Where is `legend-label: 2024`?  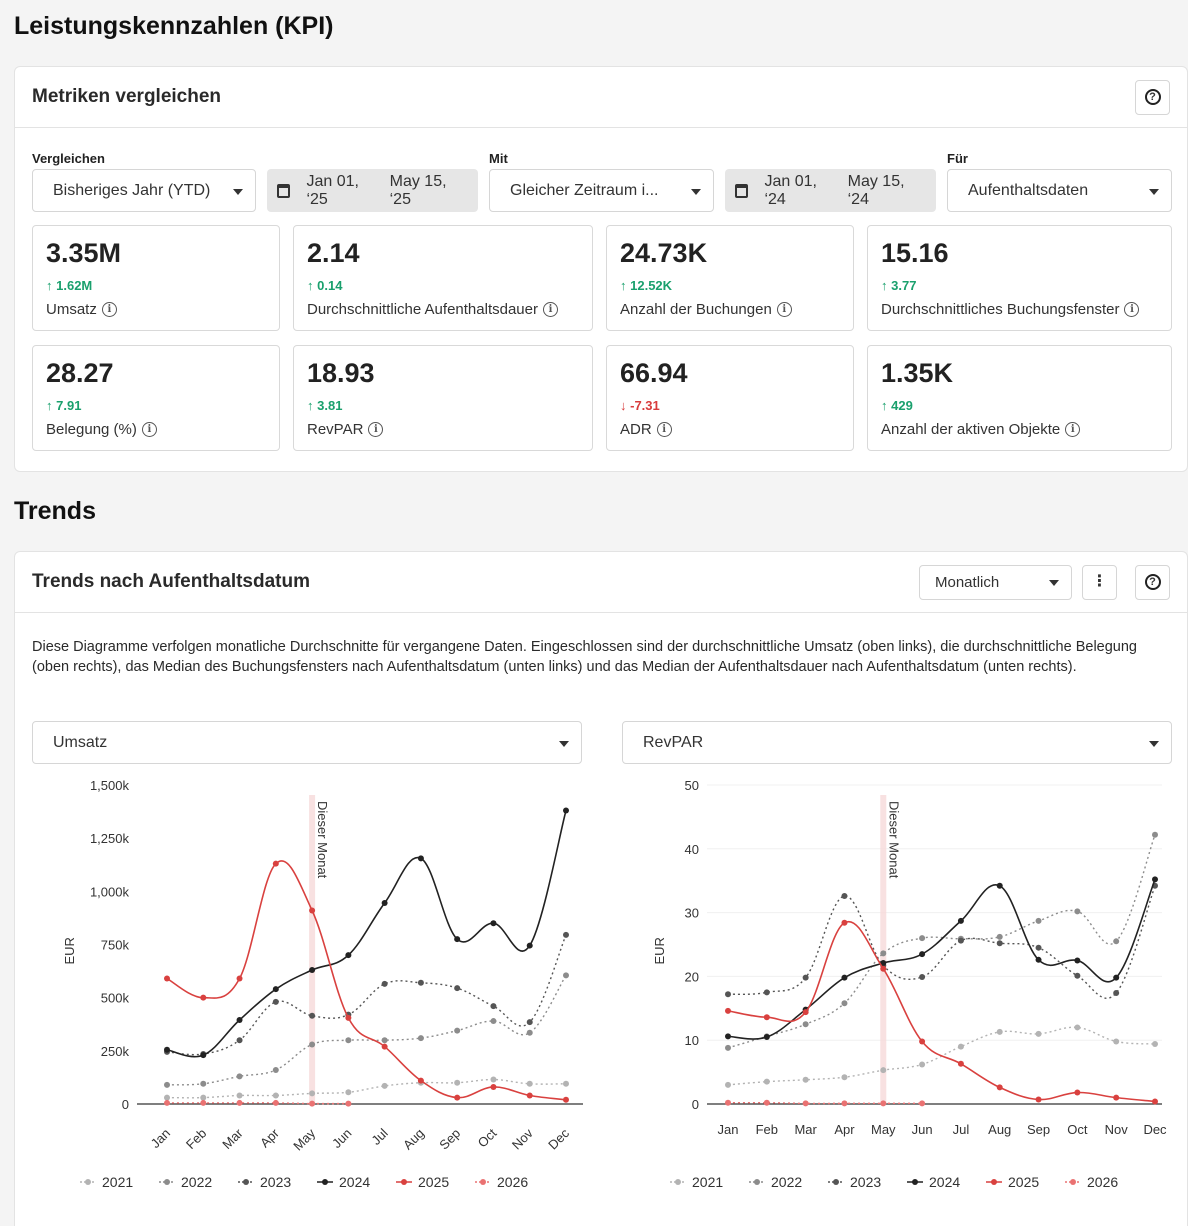 legend-label: 2024 is located at coordinates (354, 1182).